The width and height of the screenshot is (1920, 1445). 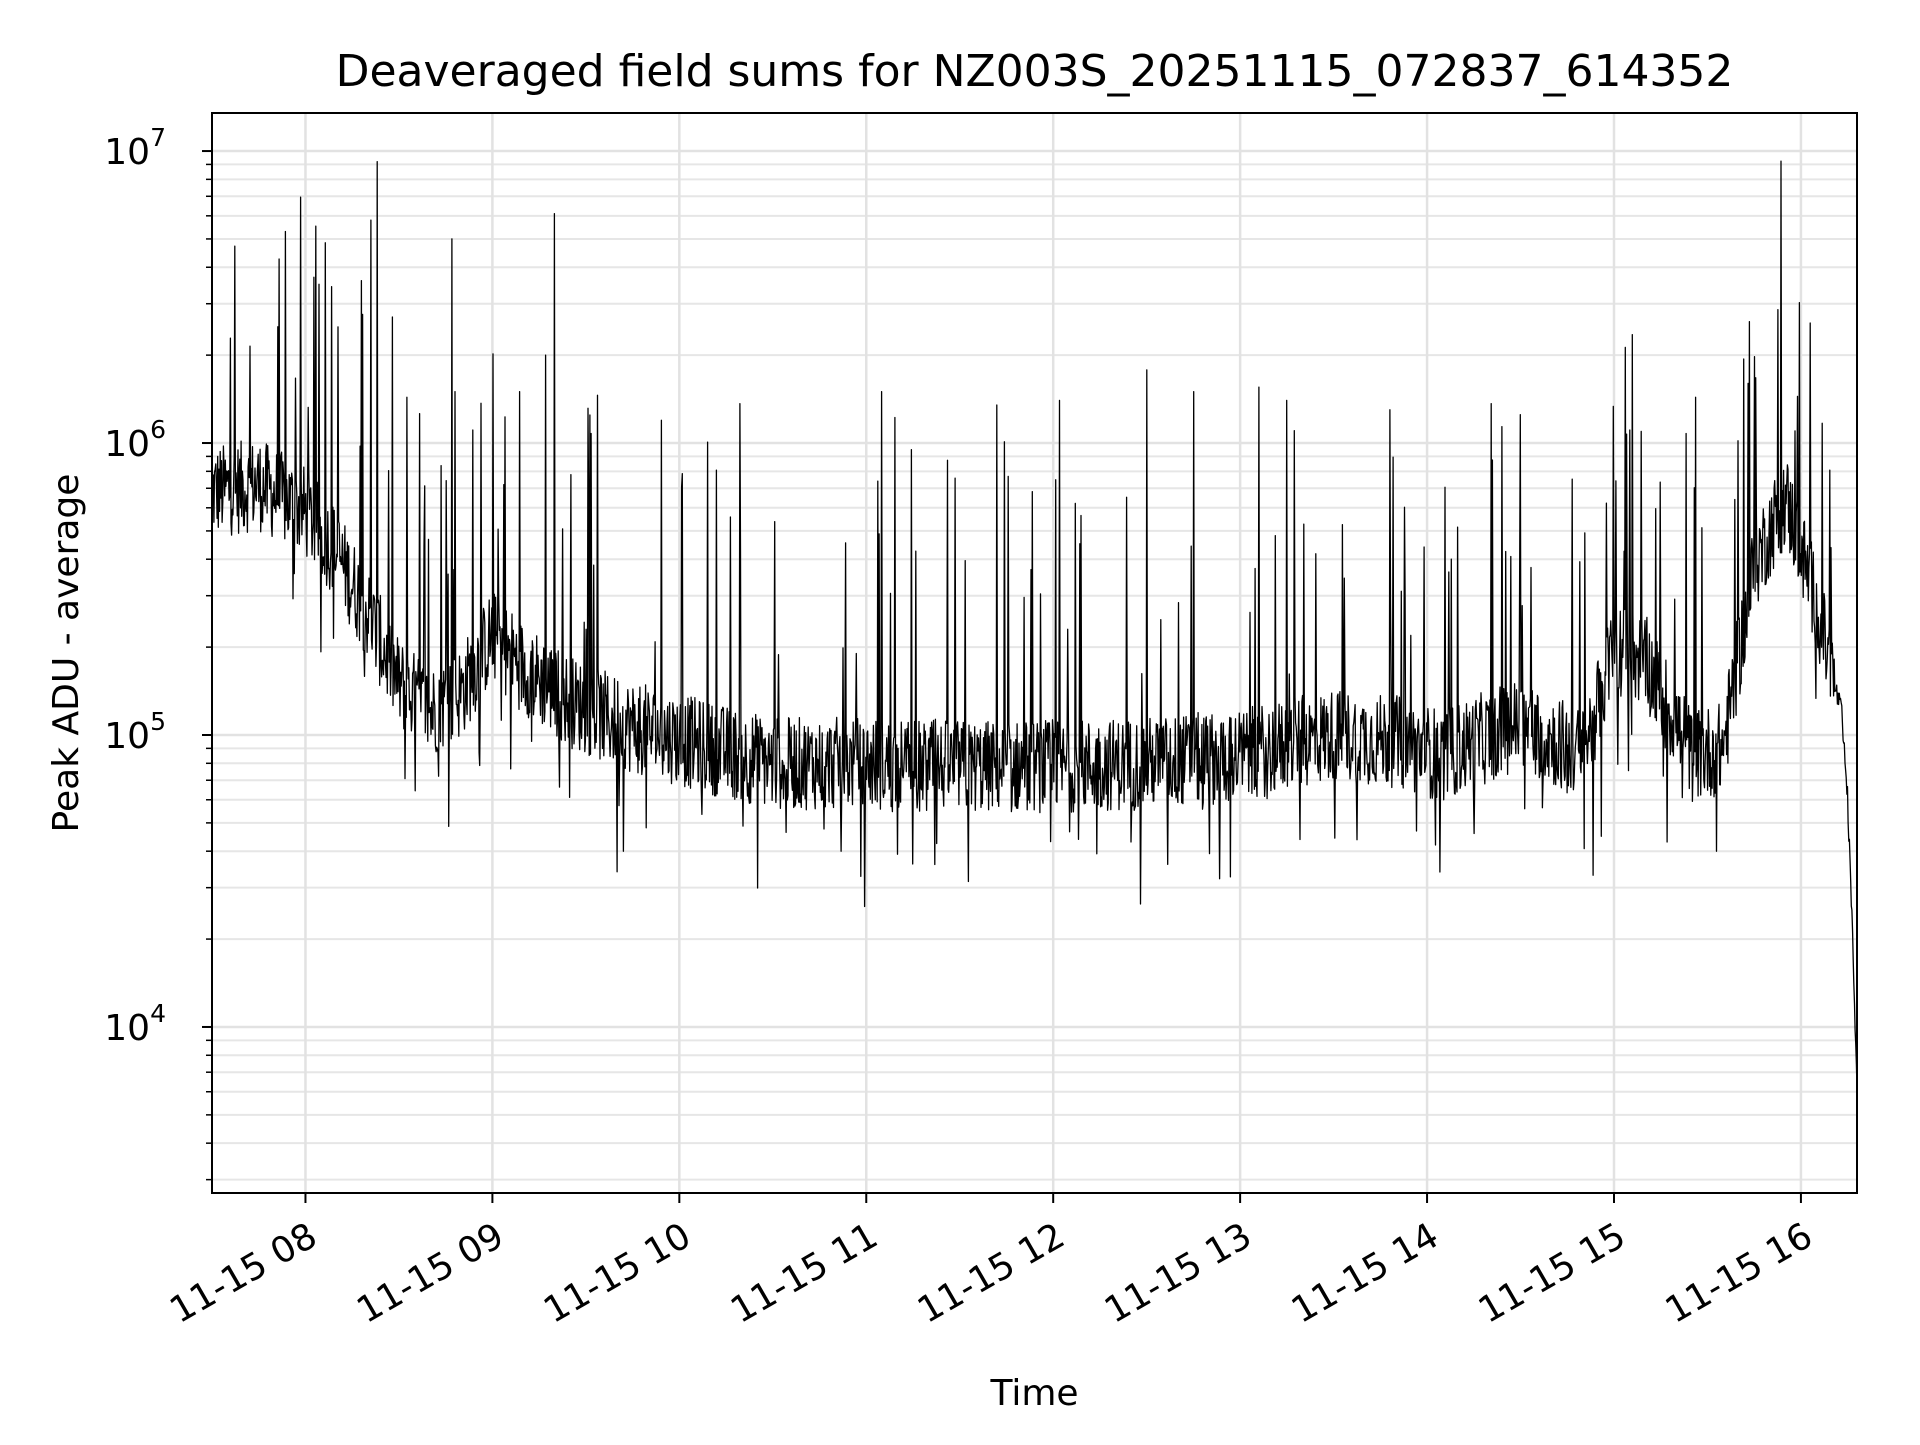 What do you see at coordinates (158, 429) in the screenshot?
I see `y-tick-exponent: 6` at bounding box center [158, 429].